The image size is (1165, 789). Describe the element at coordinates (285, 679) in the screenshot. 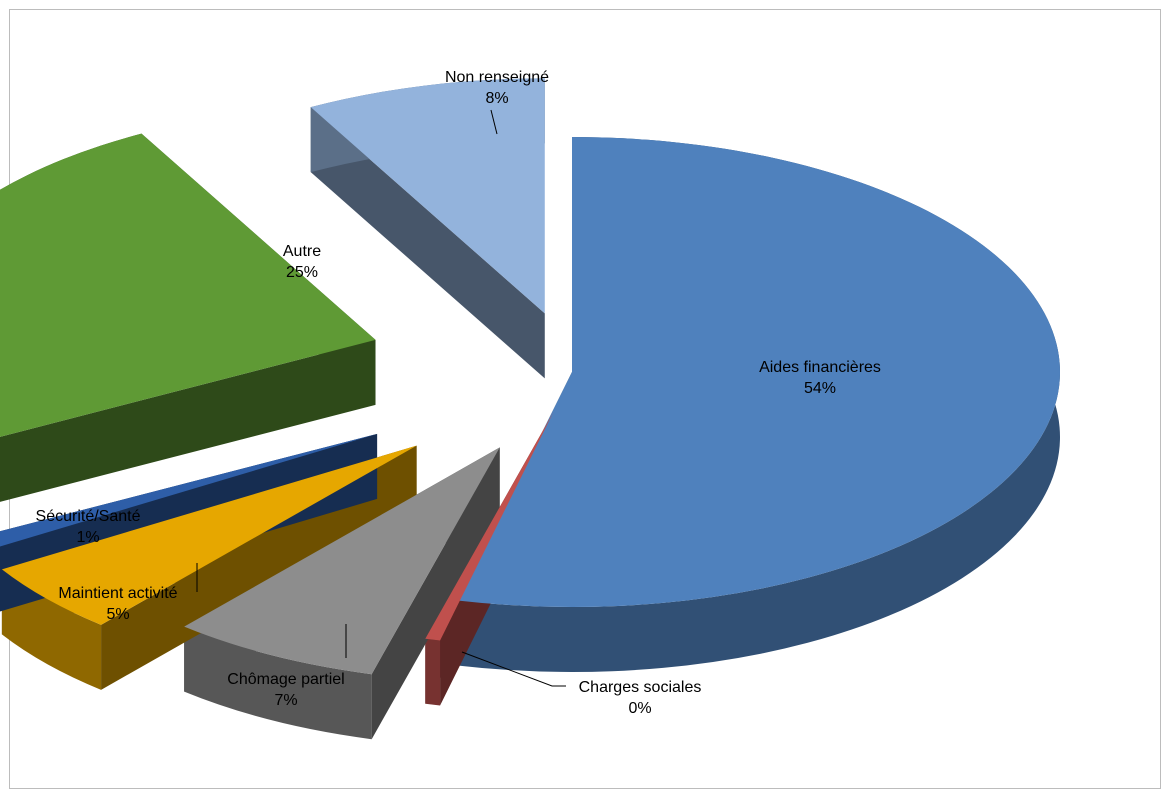

I see `slice-label-ch-mage-partiel: Chômage partiel` at that location.